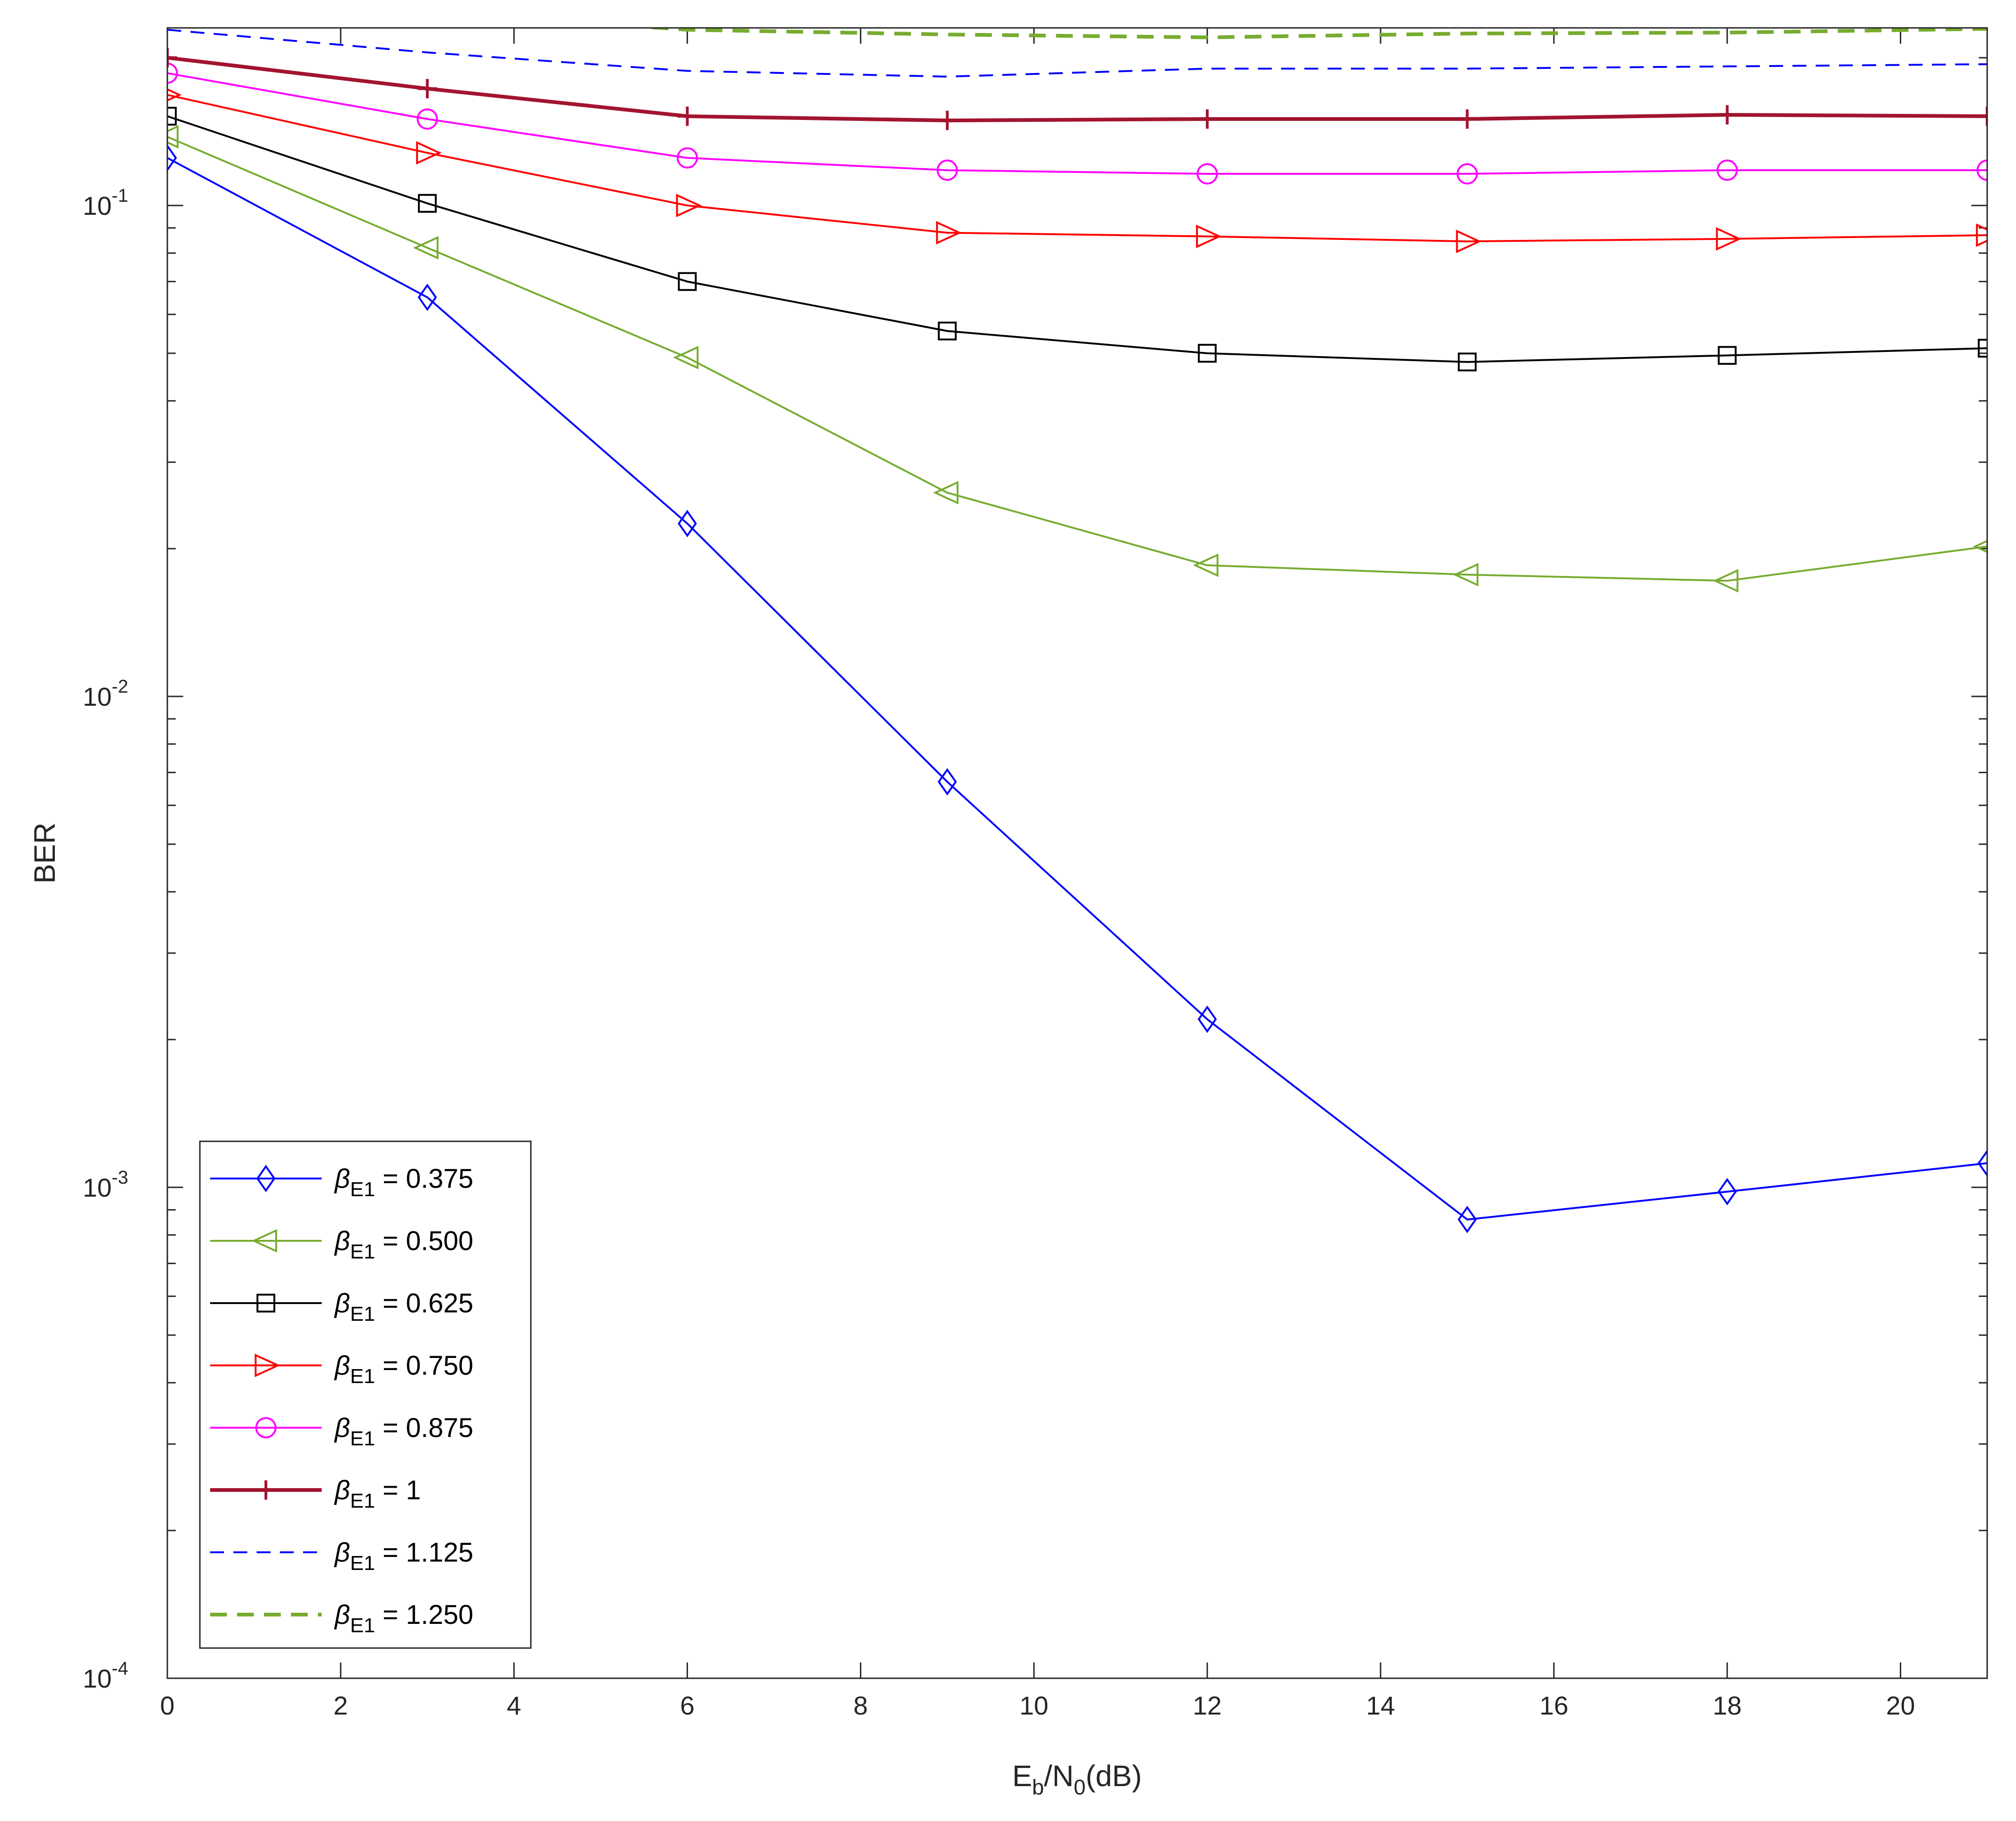 Image resolution: width=2016 pixels, height=1821 pixels. I want to click on legend-label: βE1 = 0.750, so click(403, 1369).